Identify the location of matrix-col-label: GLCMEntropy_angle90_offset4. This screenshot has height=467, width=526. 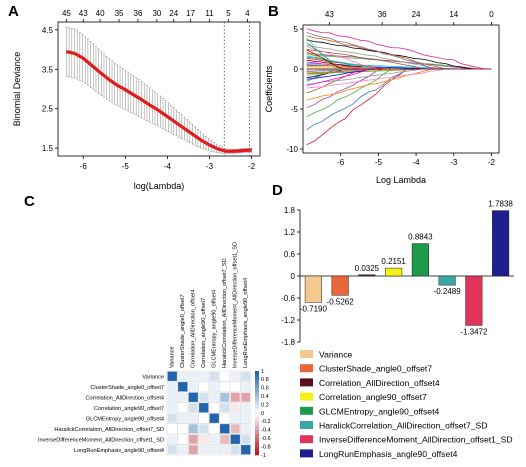
(214, 329).